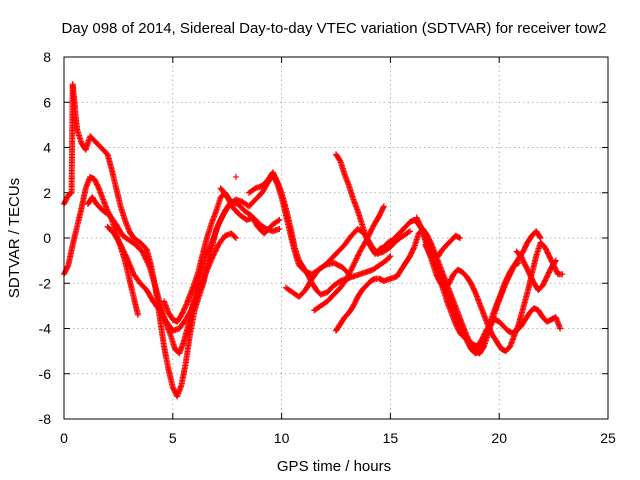  What do you see at coordinates (499, 438) in the screenshot?
I see `x-tick-label: 20` at bounding box center [499, 438].